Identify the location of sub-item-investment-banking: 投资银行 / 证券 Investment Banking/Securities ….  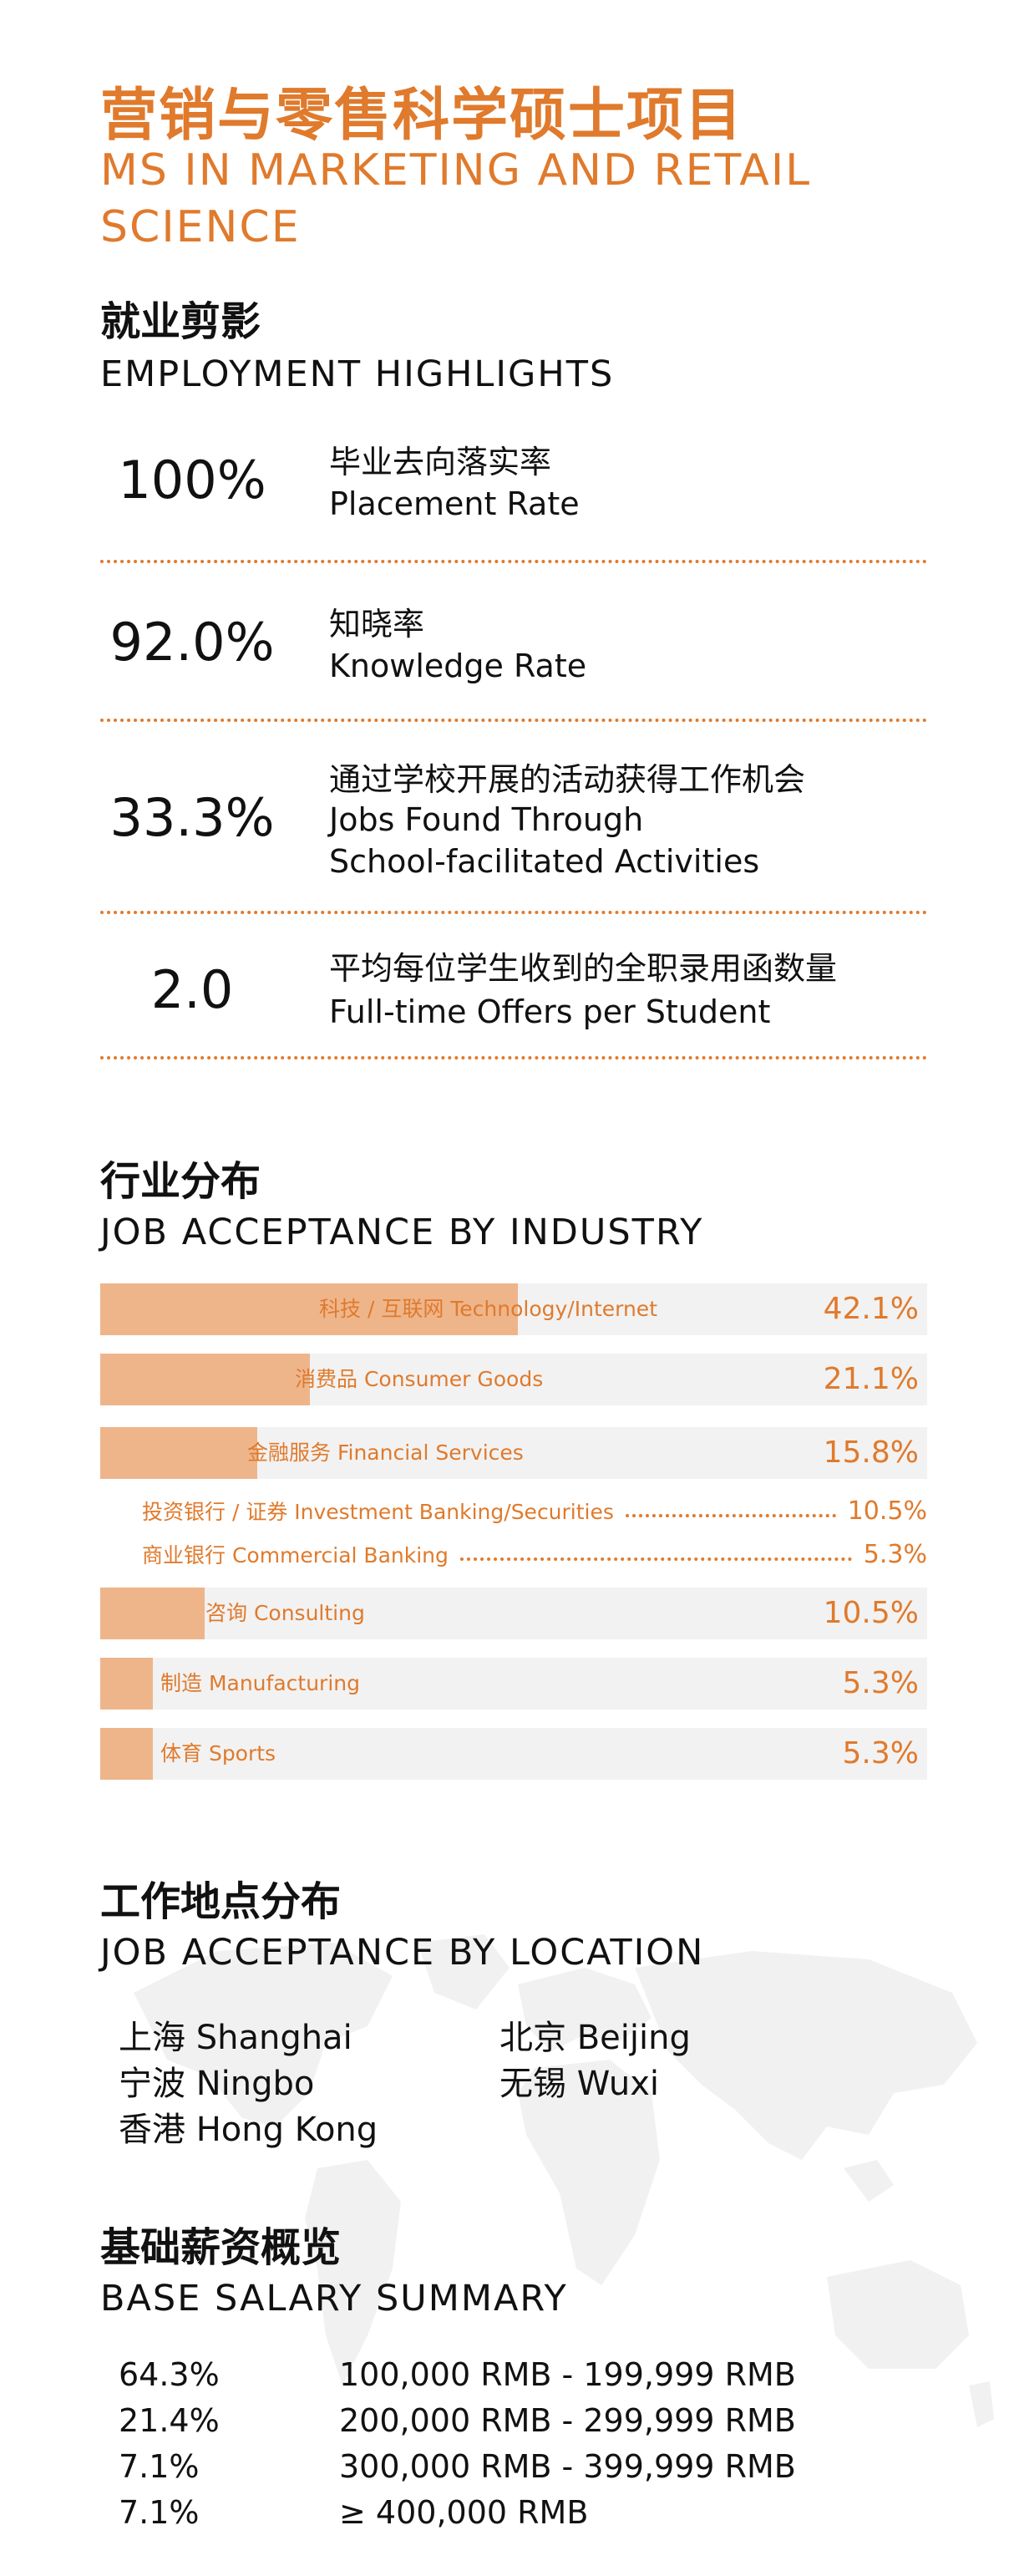
(535, 1510).